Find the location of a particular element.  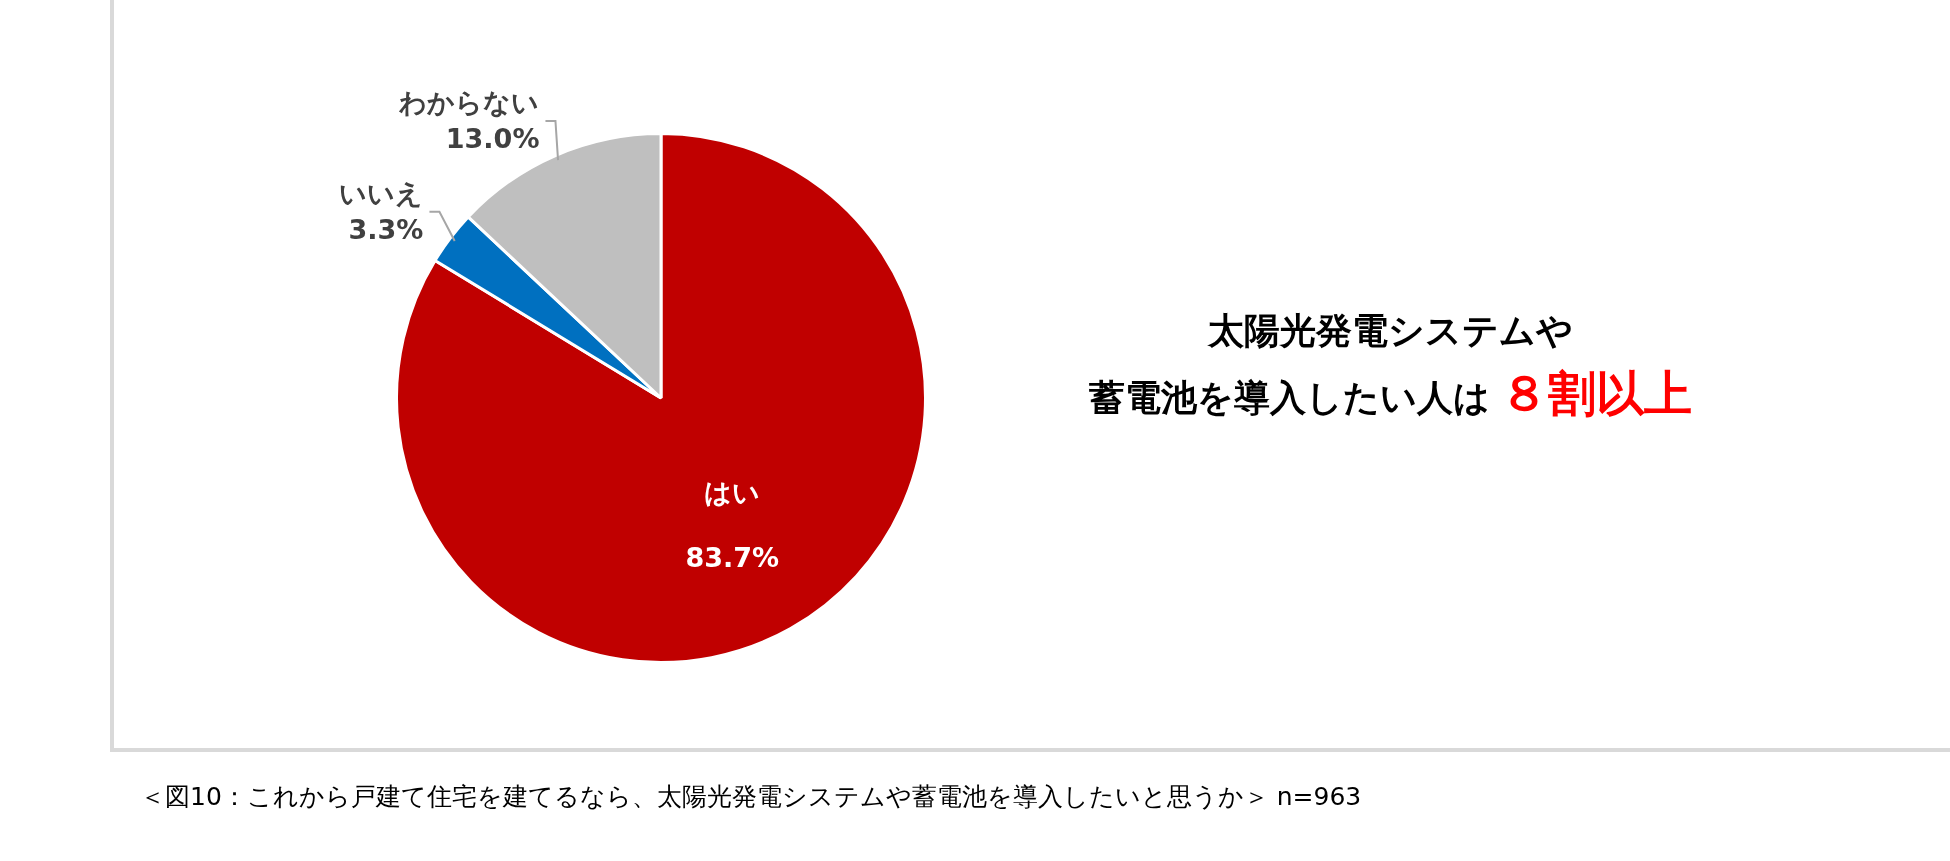

slice-label: いいえ is located at coordinates (381, 193).